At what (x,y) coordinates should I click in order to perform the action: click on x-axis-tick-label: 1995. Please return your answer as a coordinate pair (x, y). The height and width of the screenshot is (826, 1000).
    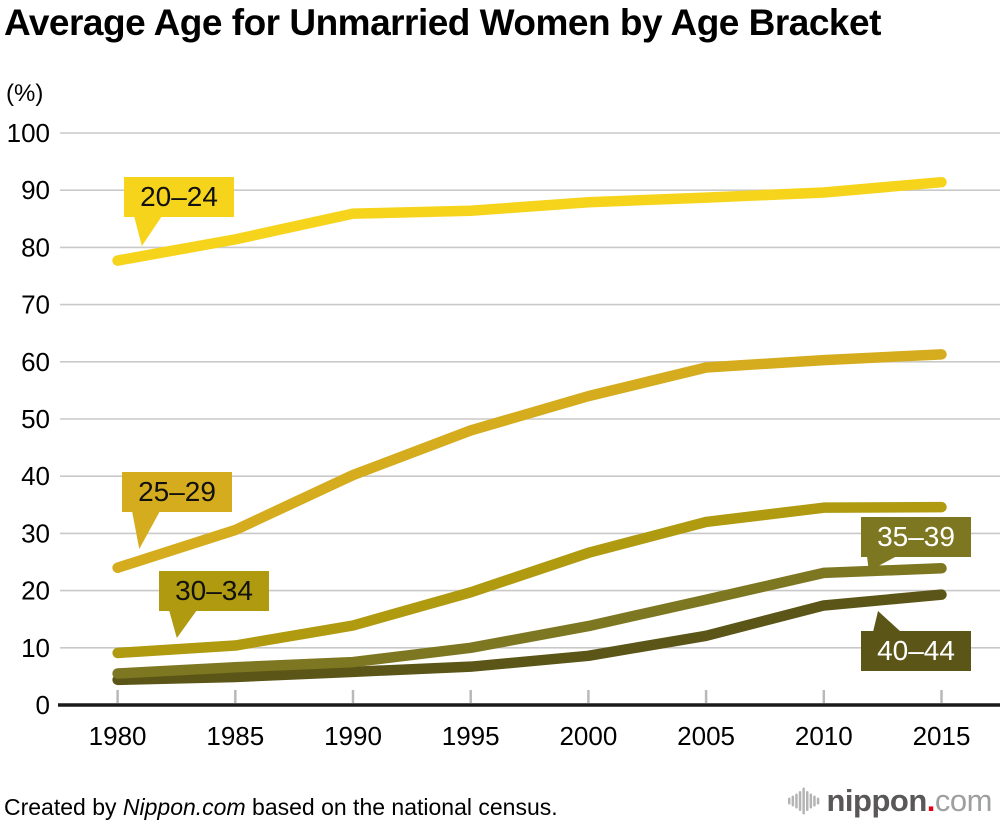
    Looking at the image, I should click on (471, 736).